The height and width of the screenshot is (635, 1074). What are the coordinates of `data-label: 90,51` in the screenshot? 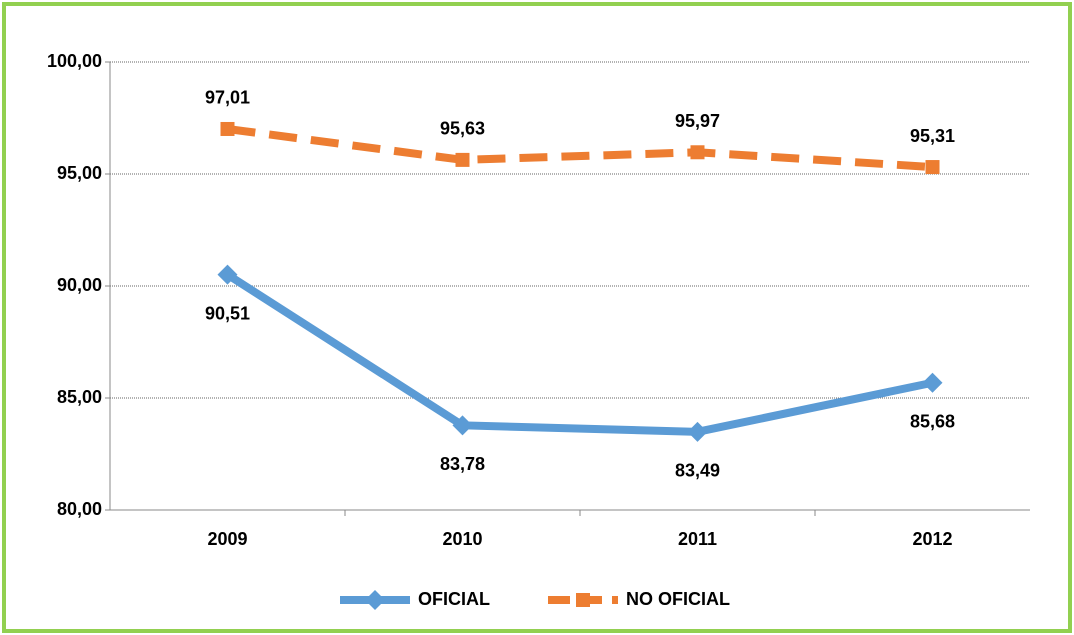 It's located at (227, 313).